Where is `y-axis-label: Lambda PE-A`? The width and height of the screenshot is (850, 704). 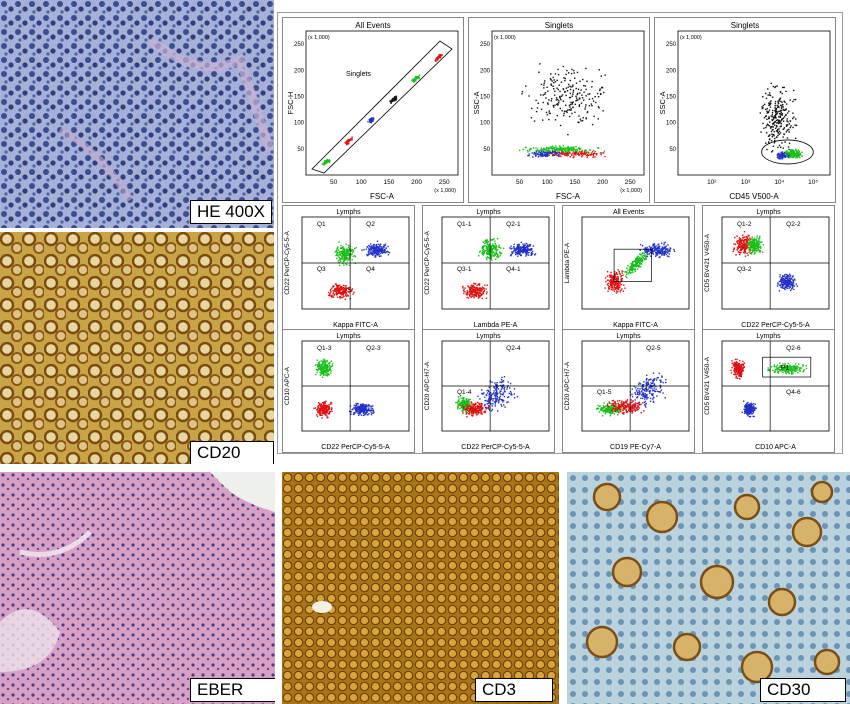 y-axis-label: Lambda PE-A is located at coordinates (567, 262).